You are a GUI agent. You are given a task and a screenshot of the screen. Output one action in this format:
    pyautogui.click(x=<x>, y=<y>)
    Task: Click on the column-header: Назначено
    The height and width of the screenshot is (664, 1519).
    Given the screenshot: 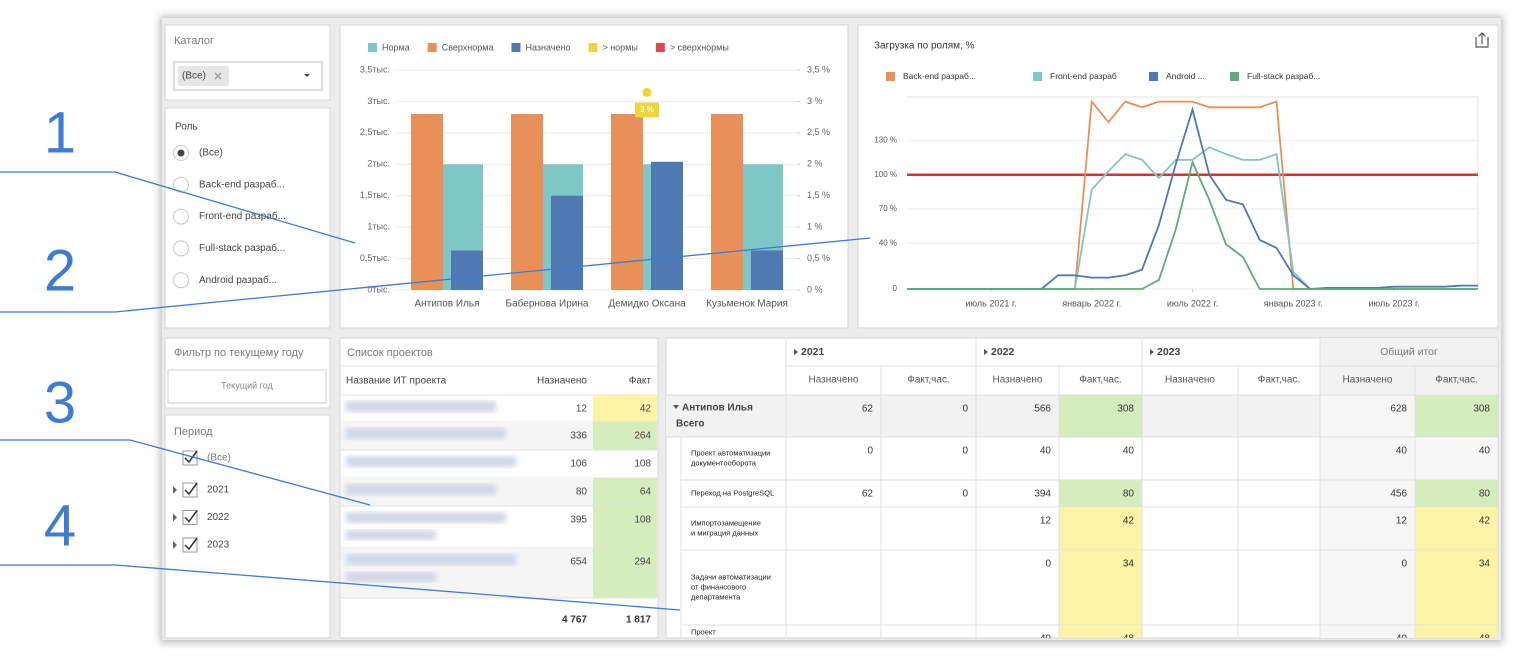 What is the action you would take?
    pyautogui.click(x=562, y=381)
    